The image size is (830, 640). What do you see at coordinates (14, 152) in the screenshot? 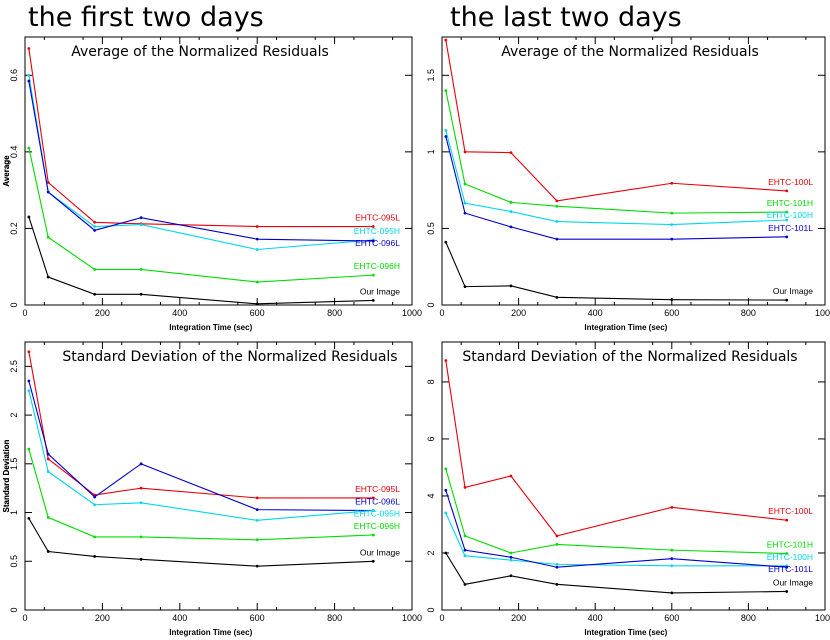
I see `y-tick-label: 0.4` at bounding box center [14, 152].